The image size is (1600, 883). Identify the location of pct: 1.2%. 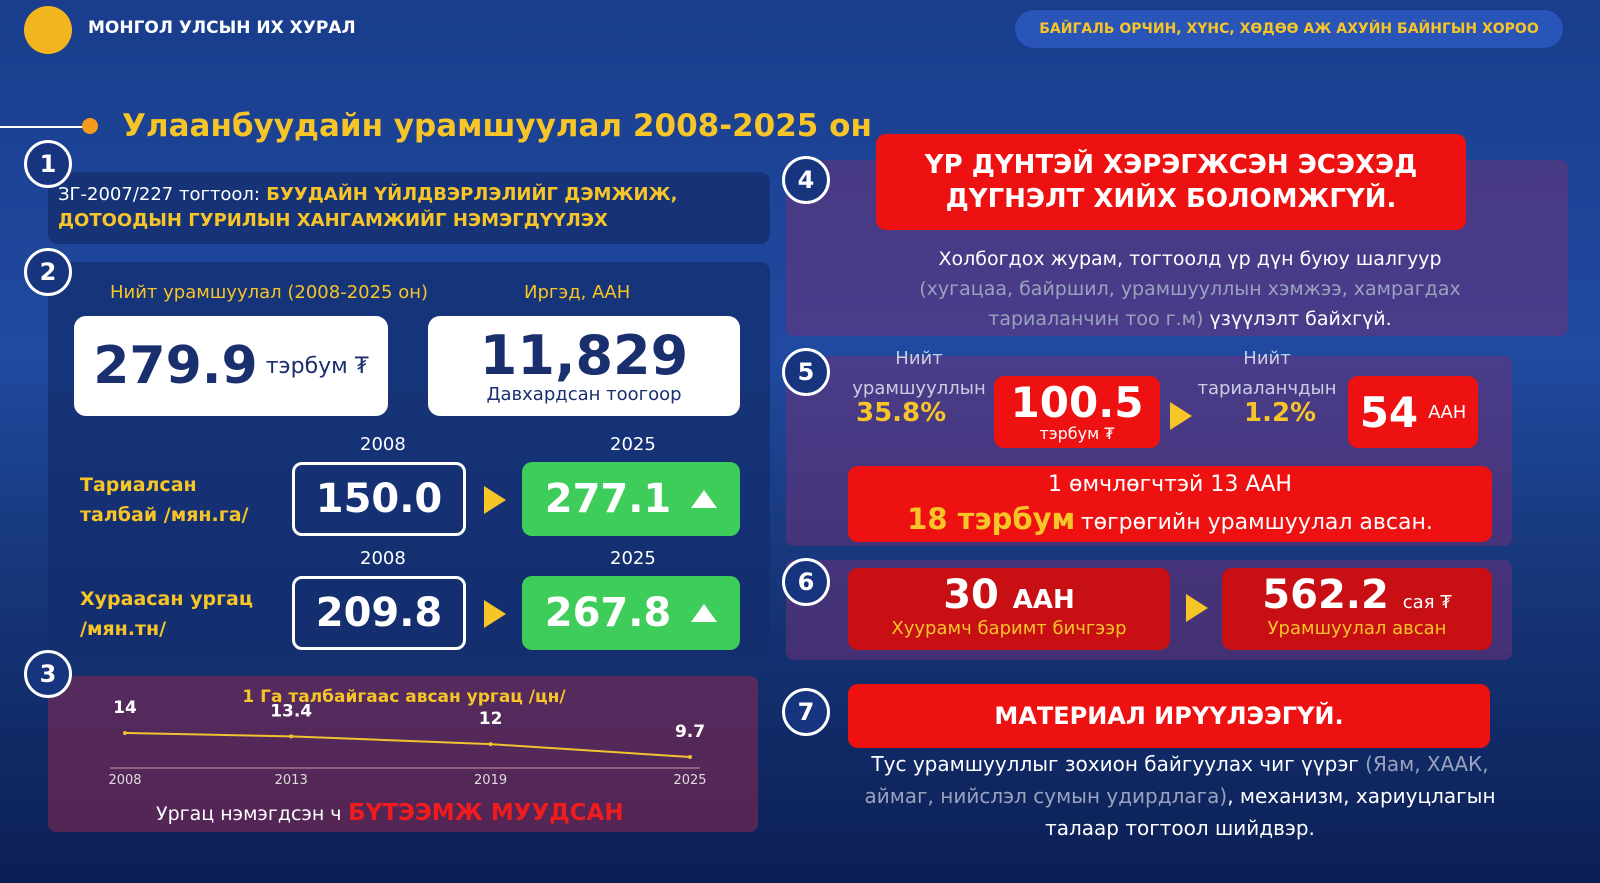
(1280, 413).